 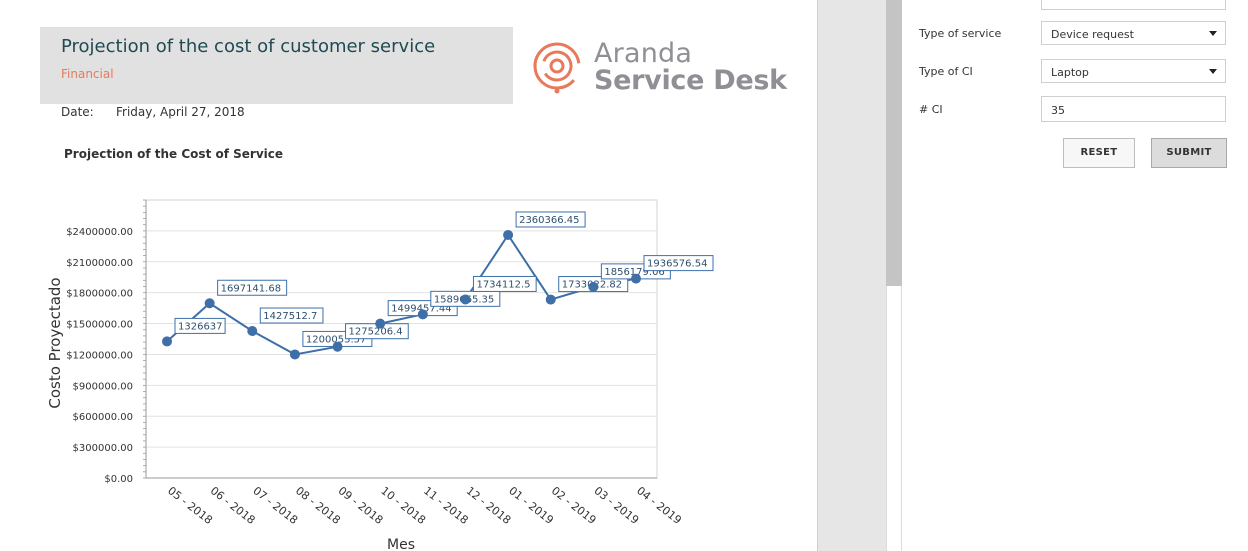 I want to click on logo-text-service-desk: Service Desk, so click(x=690, y=80).